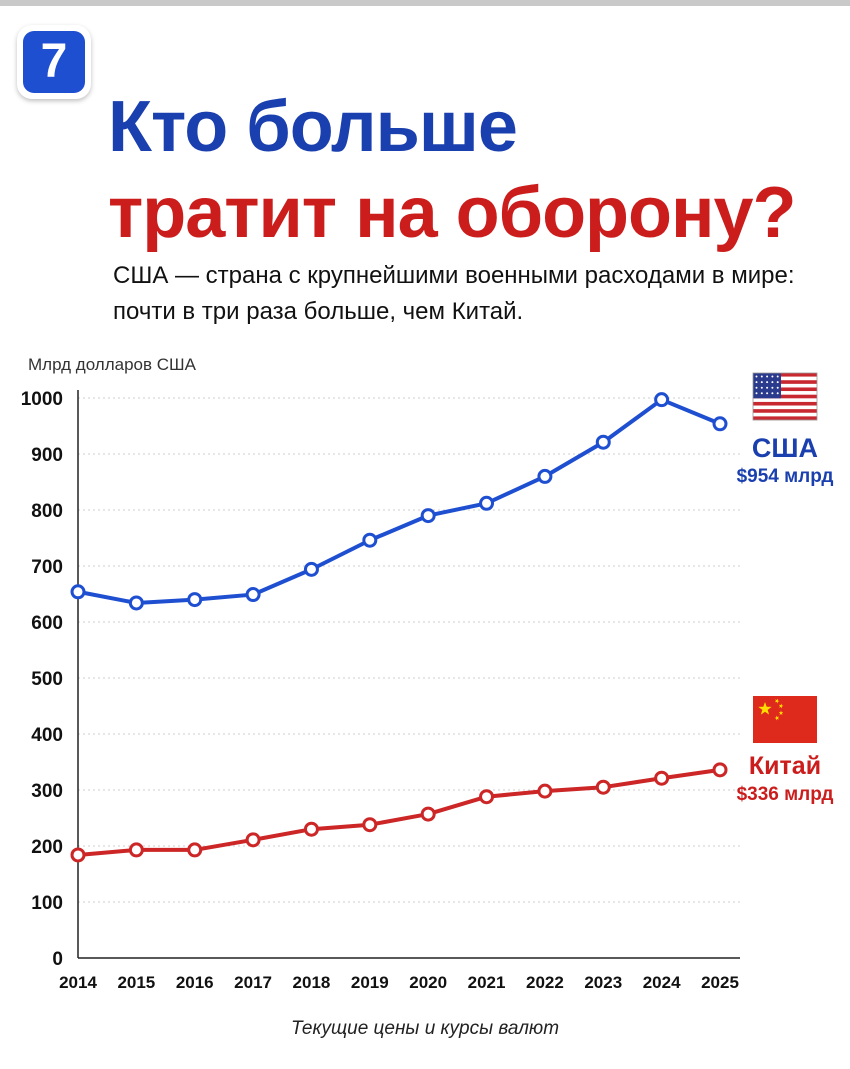  What do you see at coordinates (785, 448) in the screenshot?
I see `usa-series-name: США` at bounding box center [785, 448].